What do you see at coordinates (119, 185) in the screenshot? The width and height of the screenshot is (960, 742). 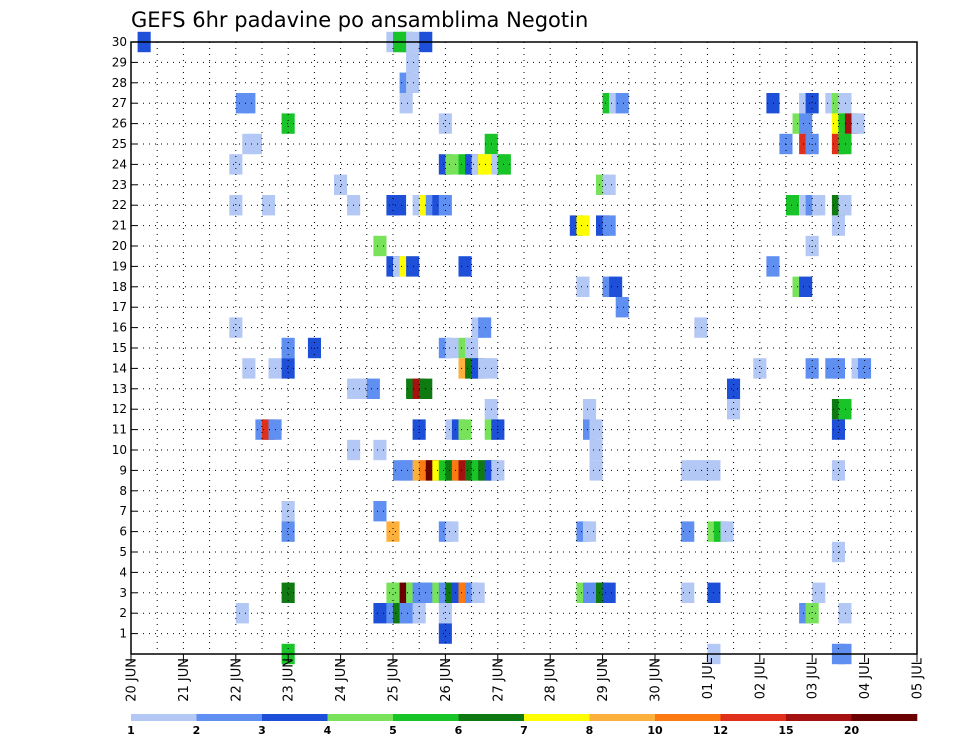 I see `y-tick-label: 23` at bounding box center [119, 185].